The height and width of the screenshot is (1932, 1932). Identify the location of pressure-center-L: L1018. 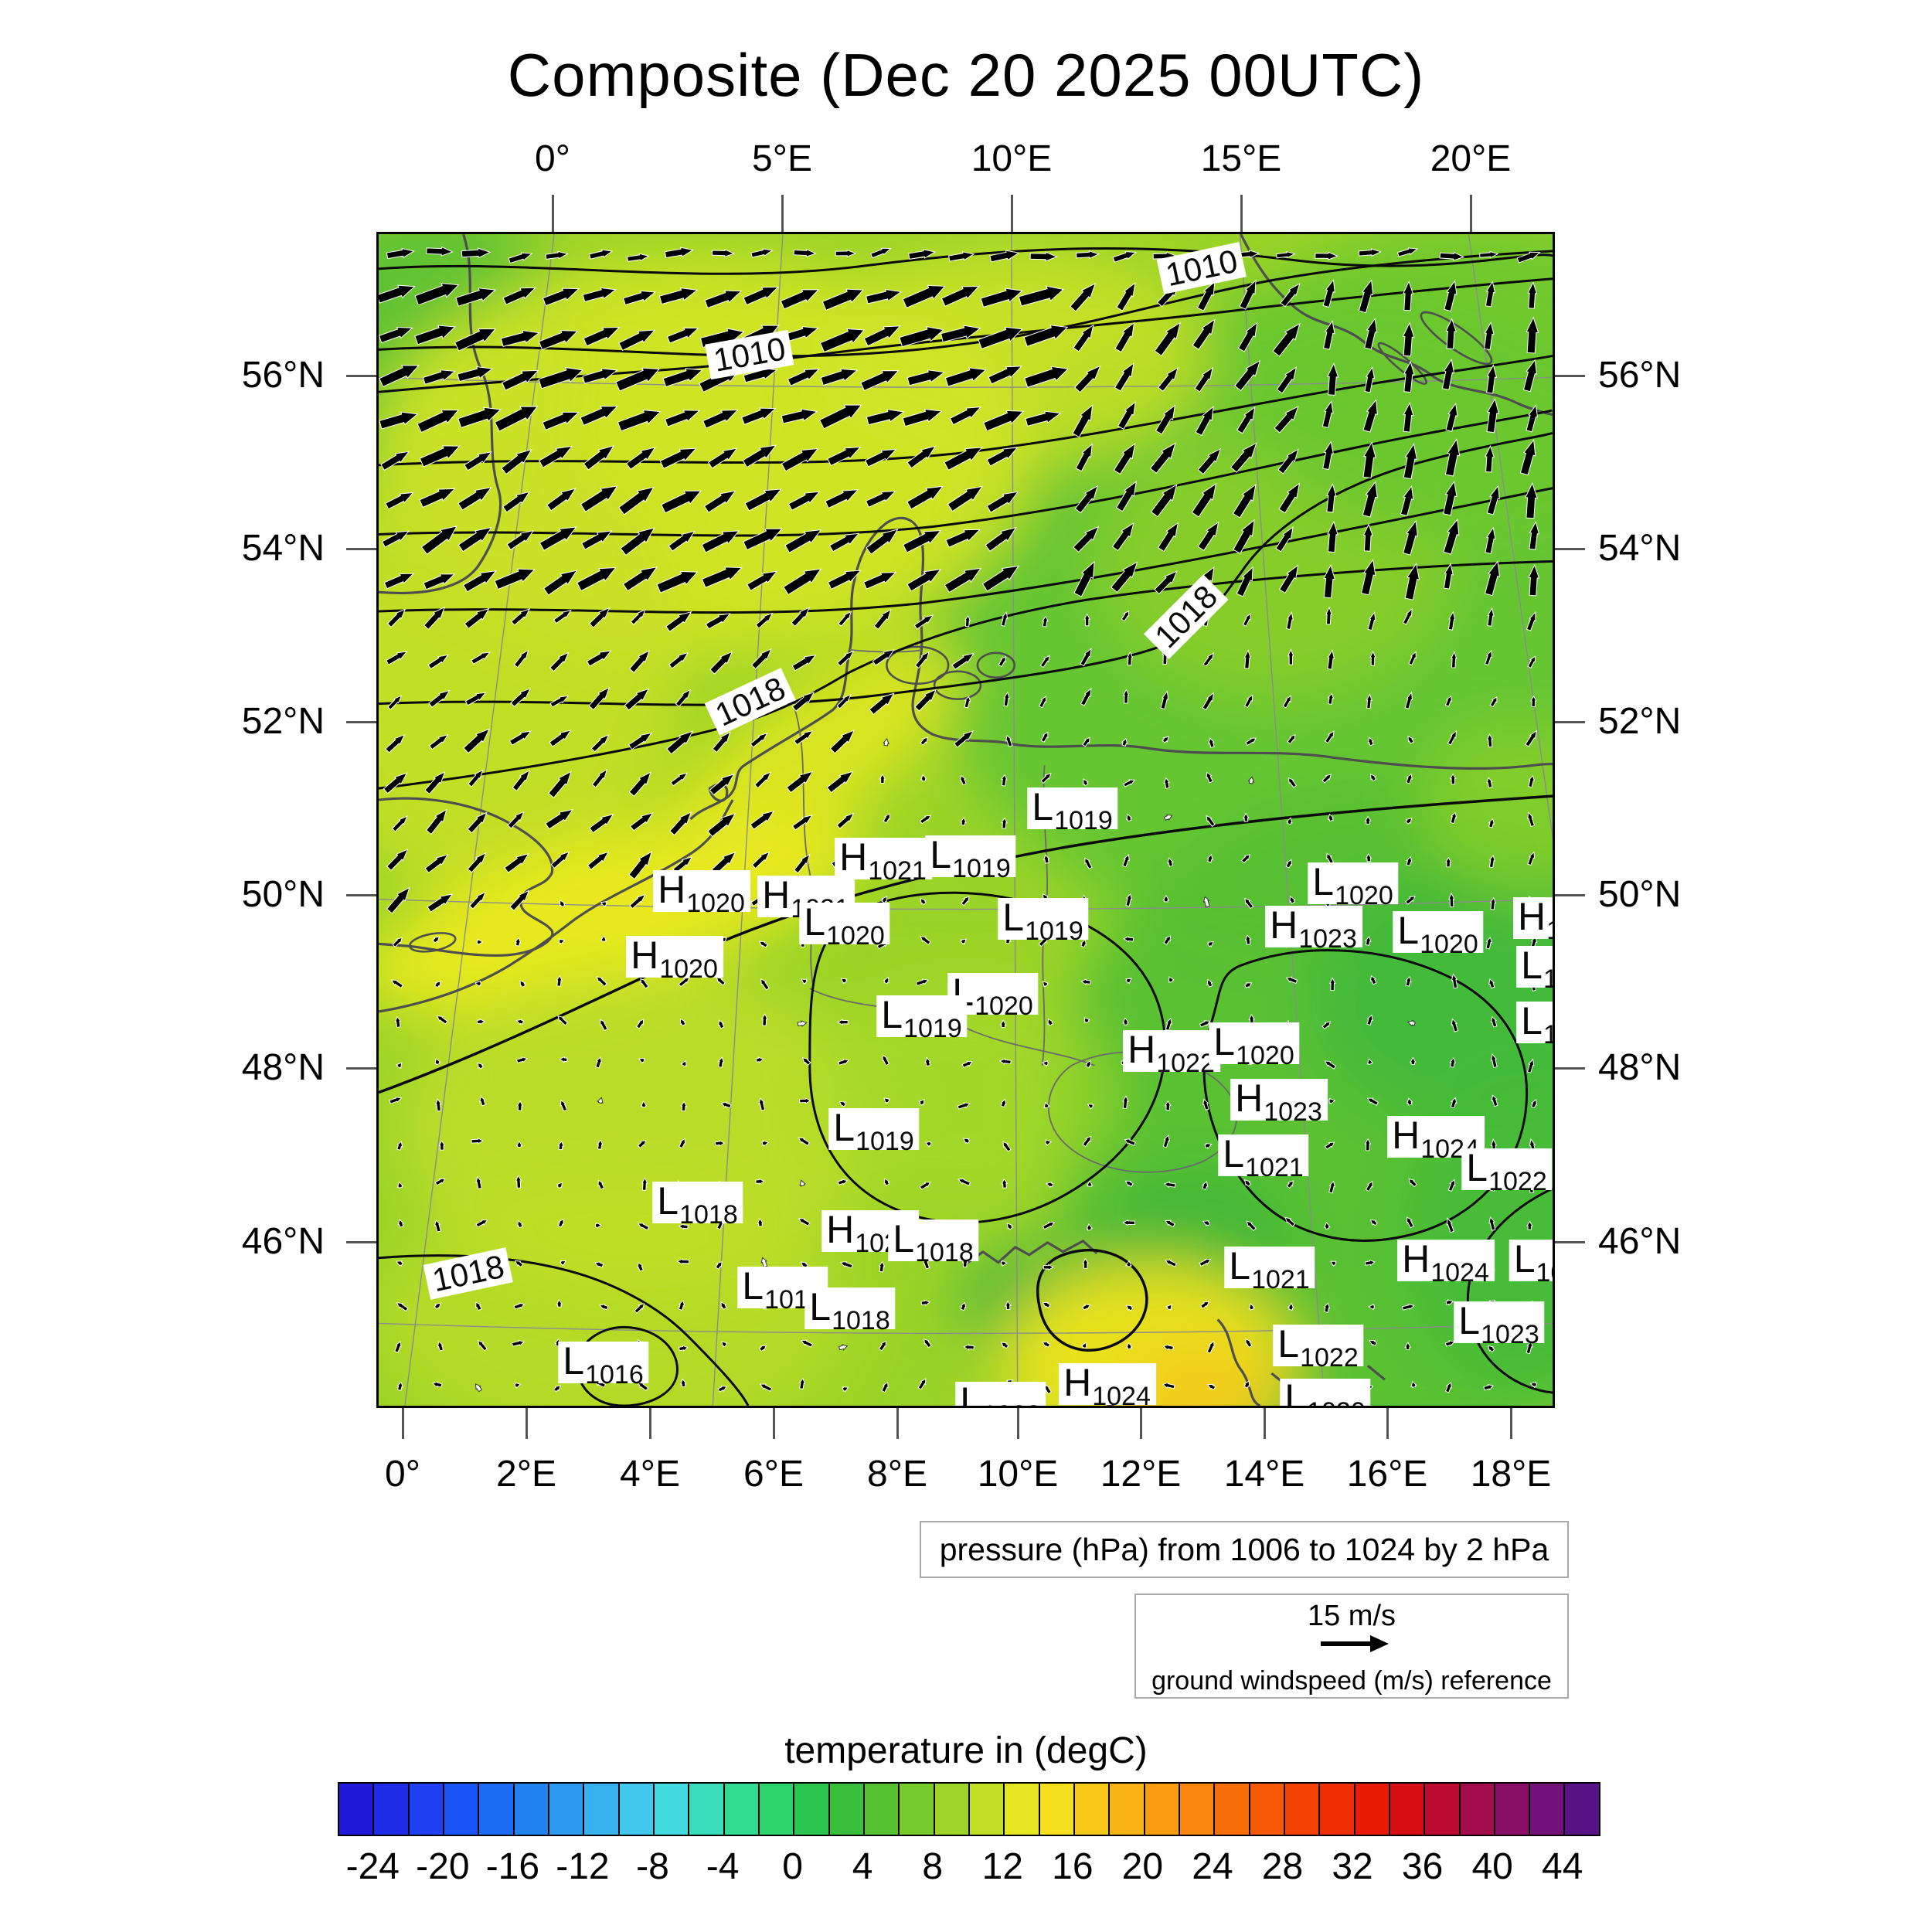
(850, 1311).